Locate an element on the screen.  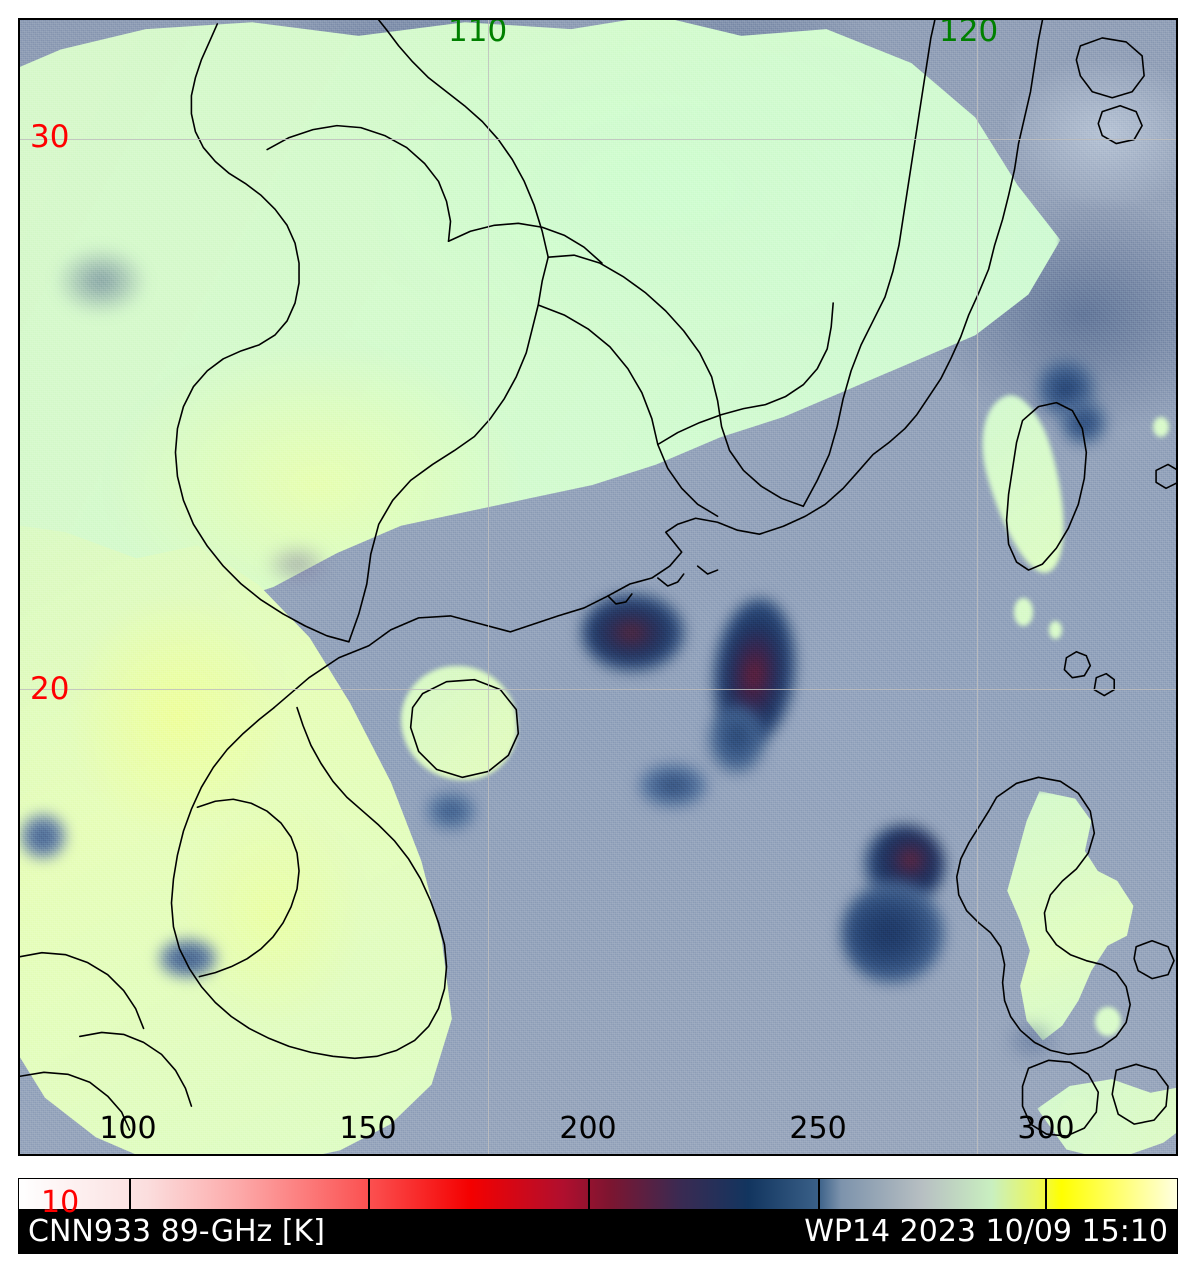
colorbar-gradient is located at coordinates (598, 1194).